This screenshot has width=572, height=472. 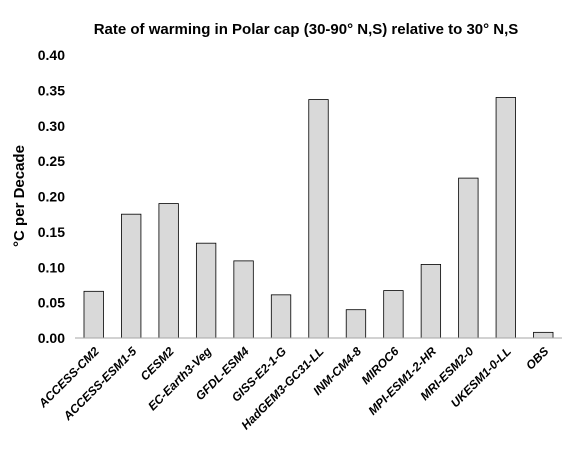 What do you see at coordinates (51, 161) in the screenshot?
I see `y-tick-label: 0.25` at bounding box center [51, 161].